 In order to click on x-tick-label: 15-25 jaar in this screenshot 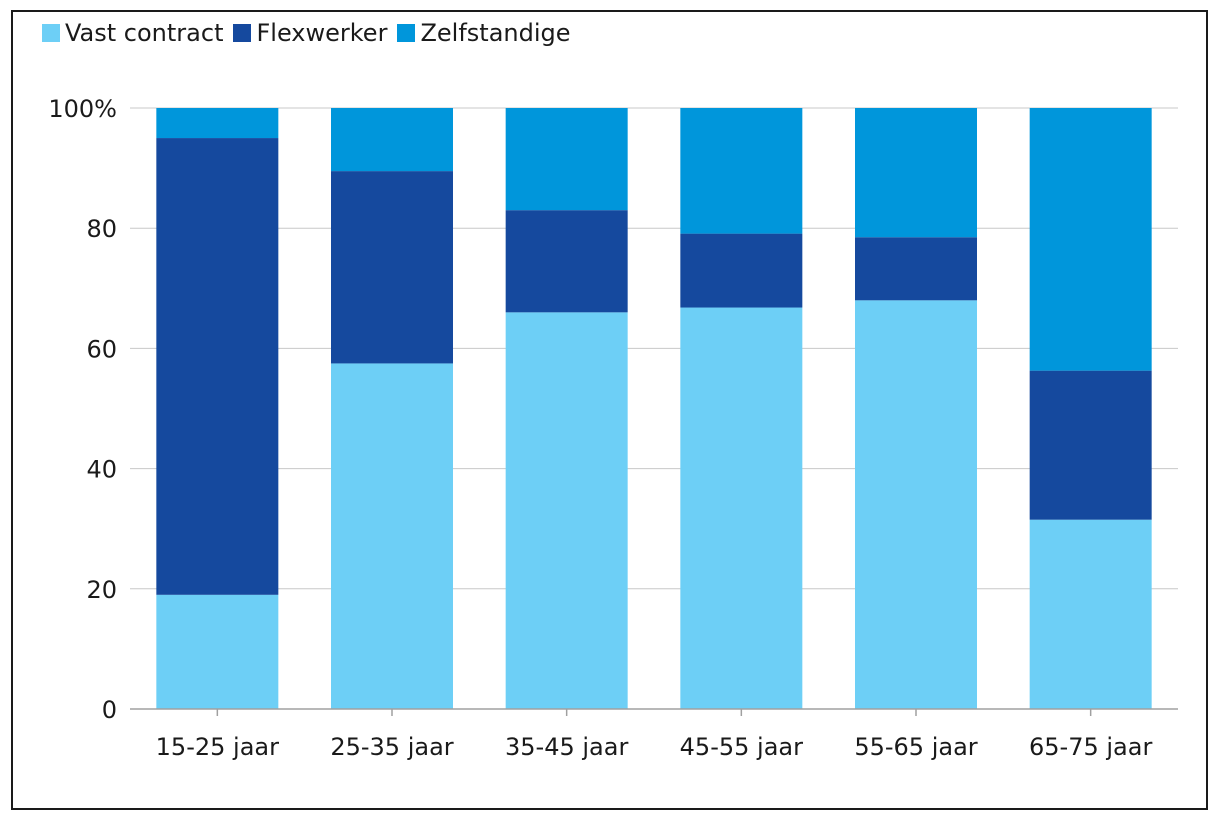, I will do `click(217, 747)`.